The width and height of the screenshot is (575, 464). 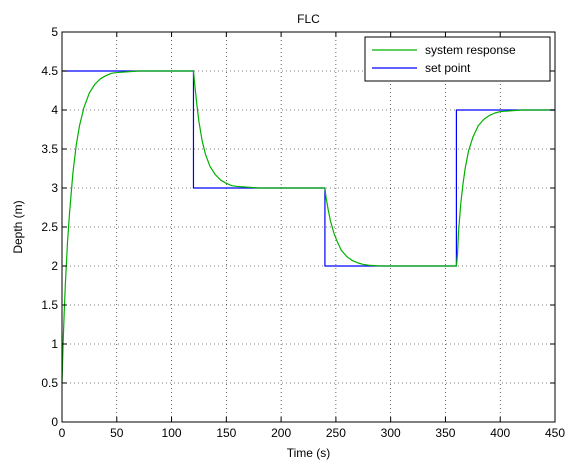 I want to click on y-tick-label: 2.5, so click(x=49, y=227).